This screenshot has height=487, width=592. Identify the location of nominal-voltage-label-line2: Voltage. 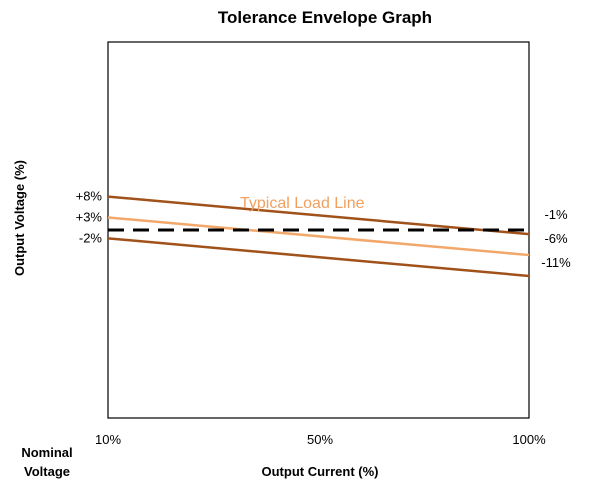
(47, 471).